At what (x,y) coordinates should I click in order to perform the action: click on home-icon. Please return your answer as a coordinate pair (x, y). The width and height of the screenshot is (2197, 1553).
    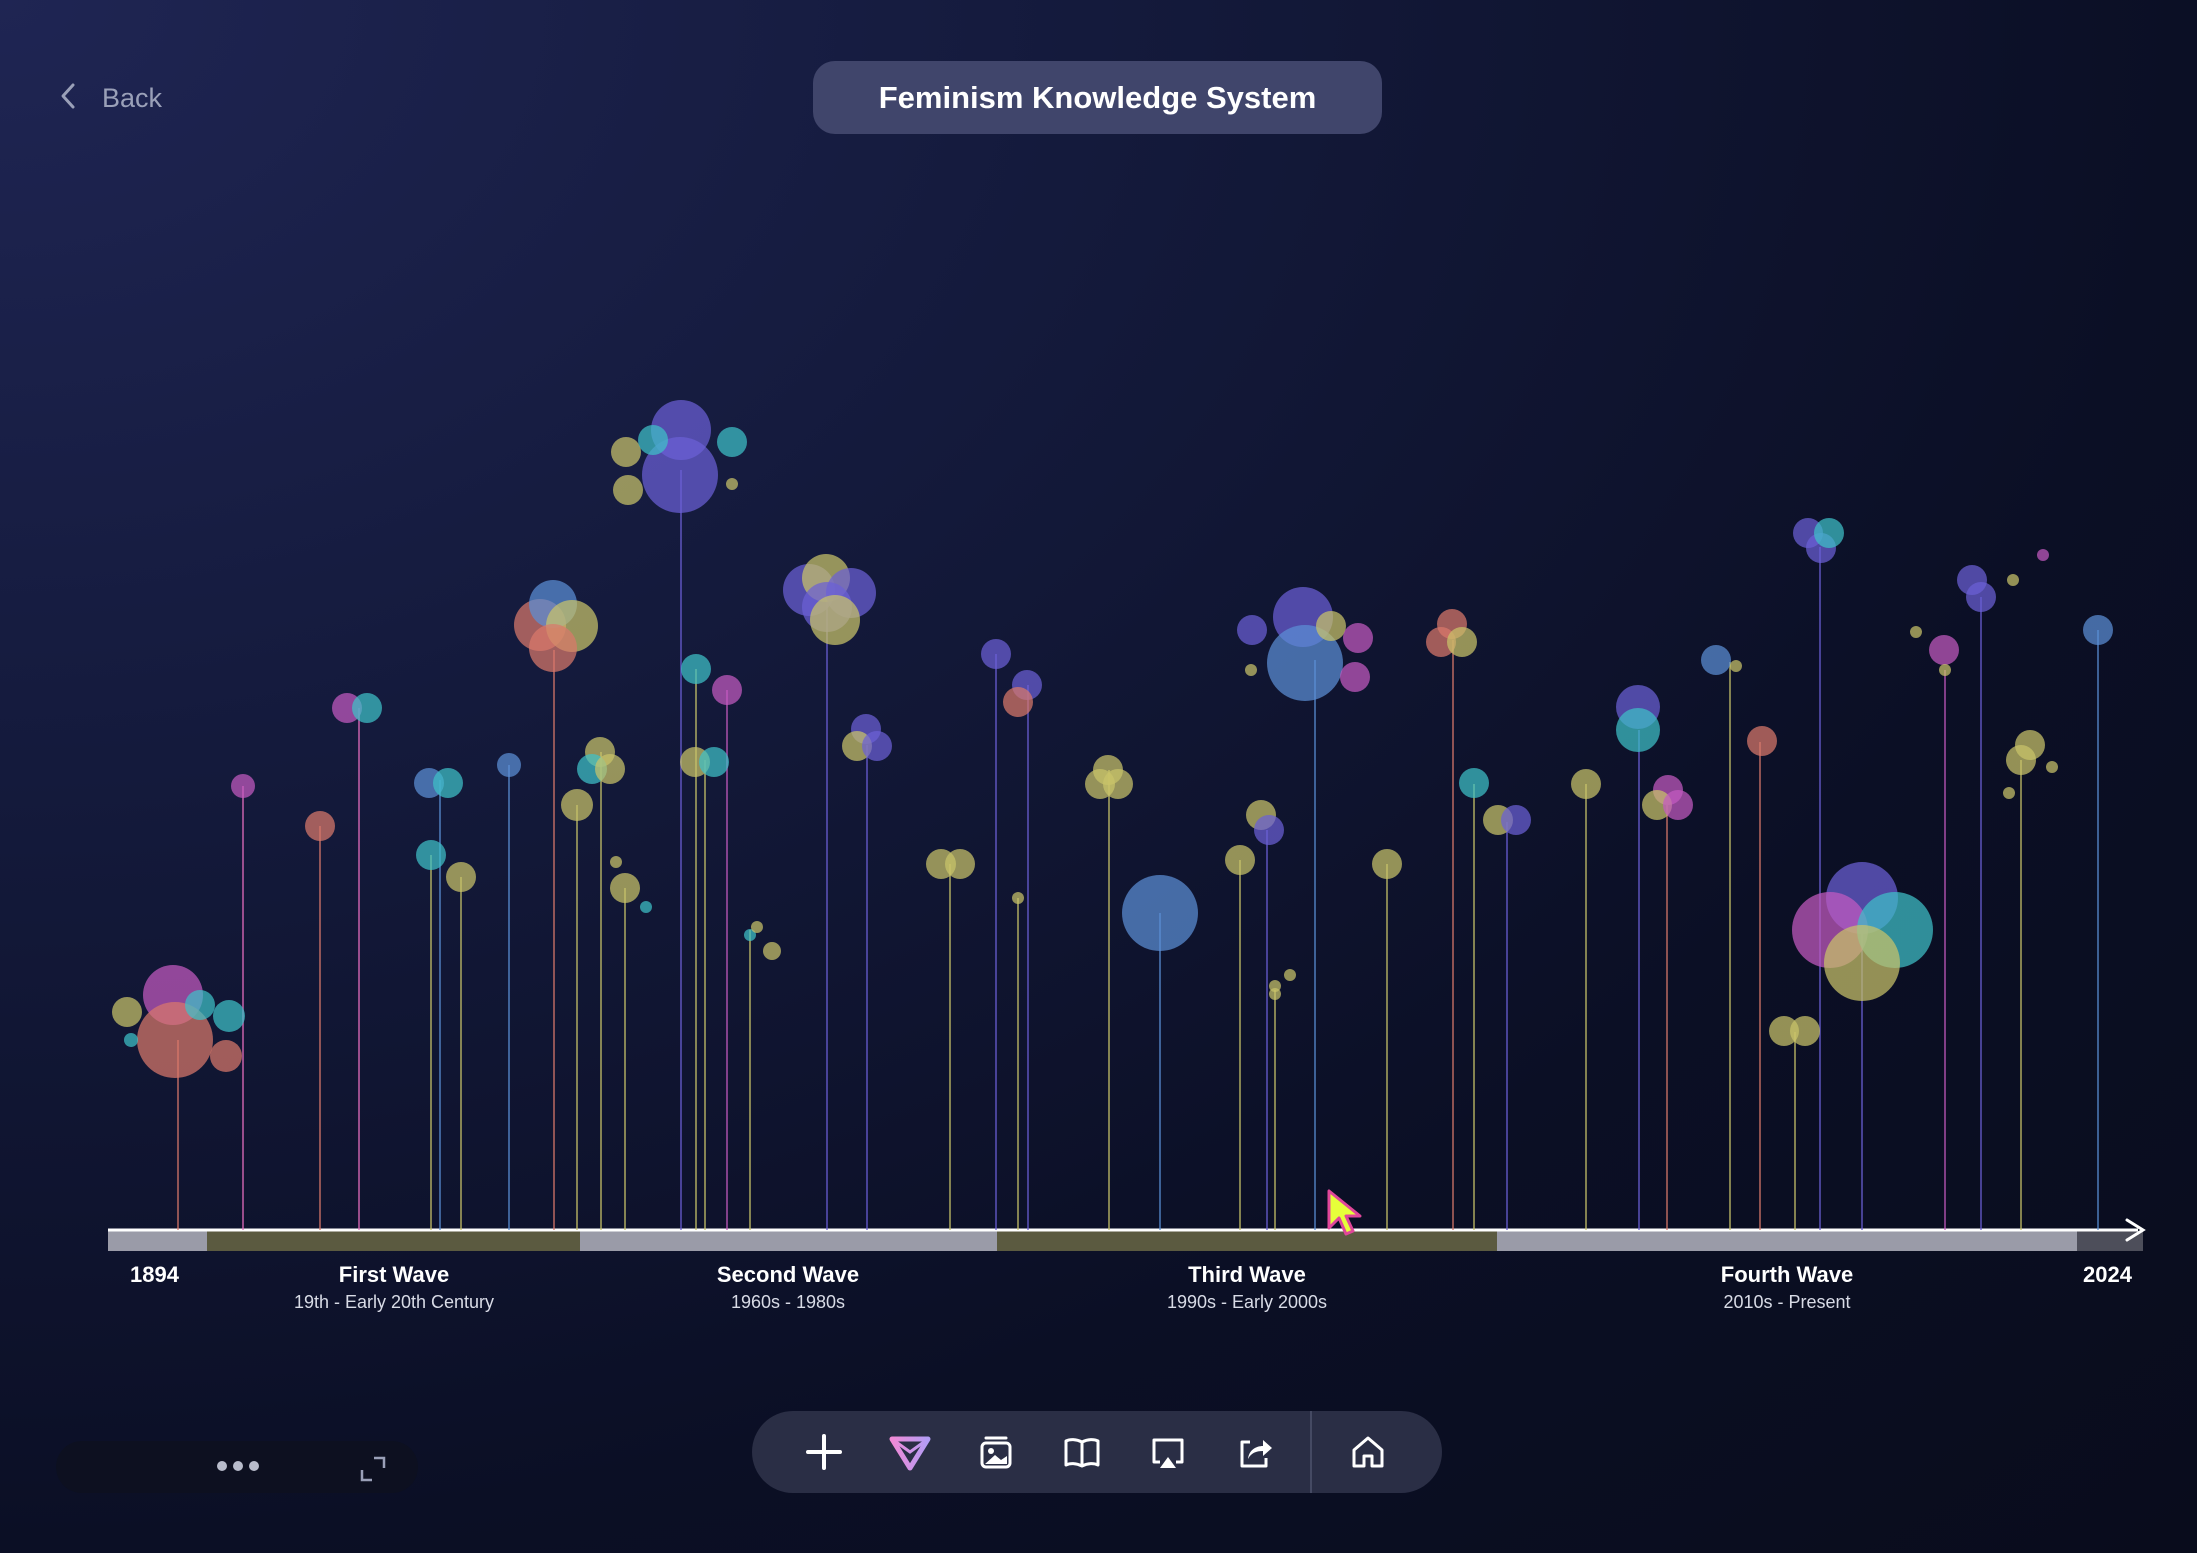
    Looking at the image, I should click on (1368, 1452).